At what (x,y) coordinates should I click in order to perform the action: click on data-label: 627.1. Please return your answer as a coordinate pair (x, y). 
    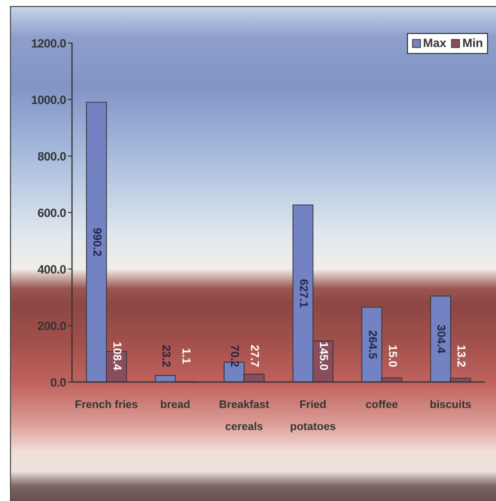
    Looking at the image, I should click on (302, 293).